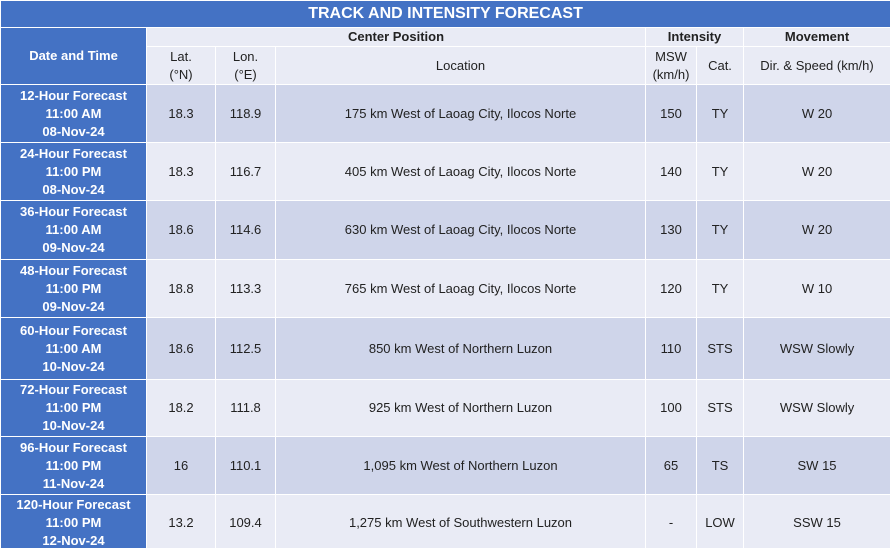  What do you see at coordinates (671, 171) in the screenshot?
I see `msw-cell: 140` at bounding box center [671, 171].